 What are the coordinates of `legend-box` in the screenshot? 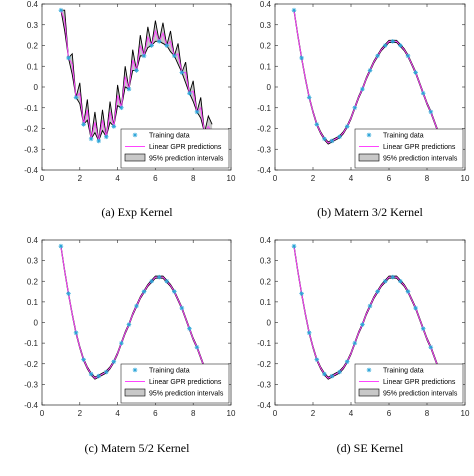 It's located at (175, 148).